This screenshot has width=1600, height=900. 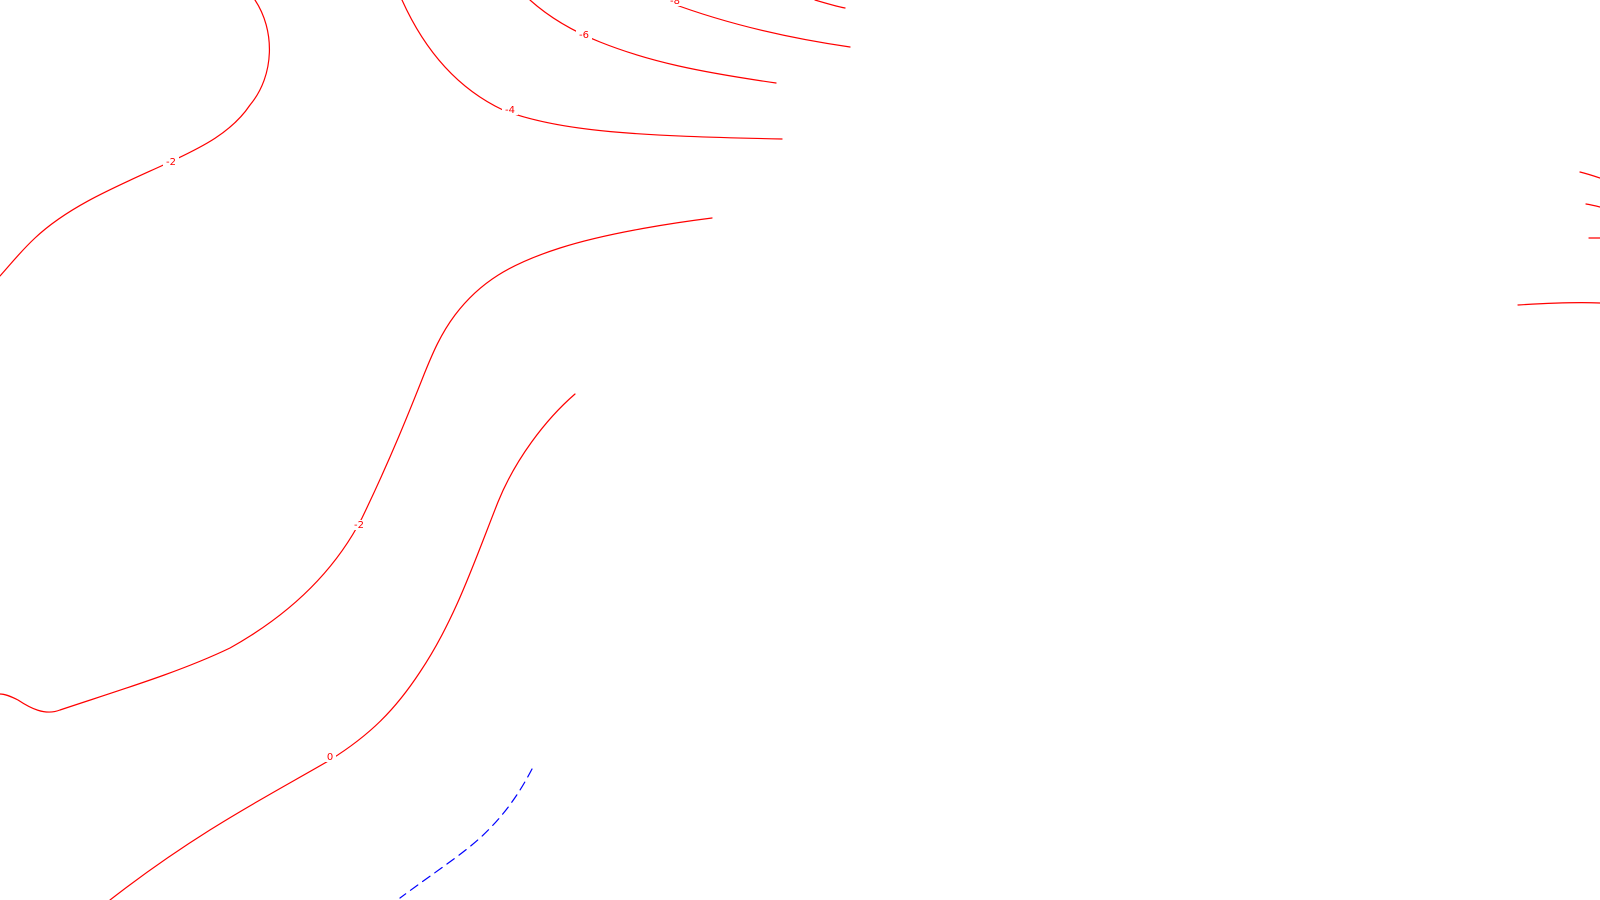 I want to click on contour-label-minus-8: -8, so click(x=675, y=3).